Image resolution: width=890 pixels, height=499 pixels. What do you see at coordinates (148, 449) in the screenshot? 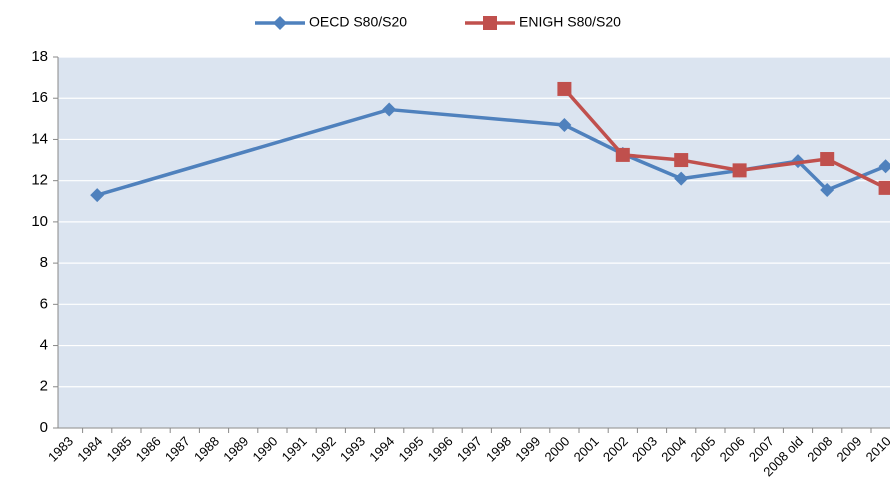
I see `x-tick-label: 1986` at bounding box center [148, 449].